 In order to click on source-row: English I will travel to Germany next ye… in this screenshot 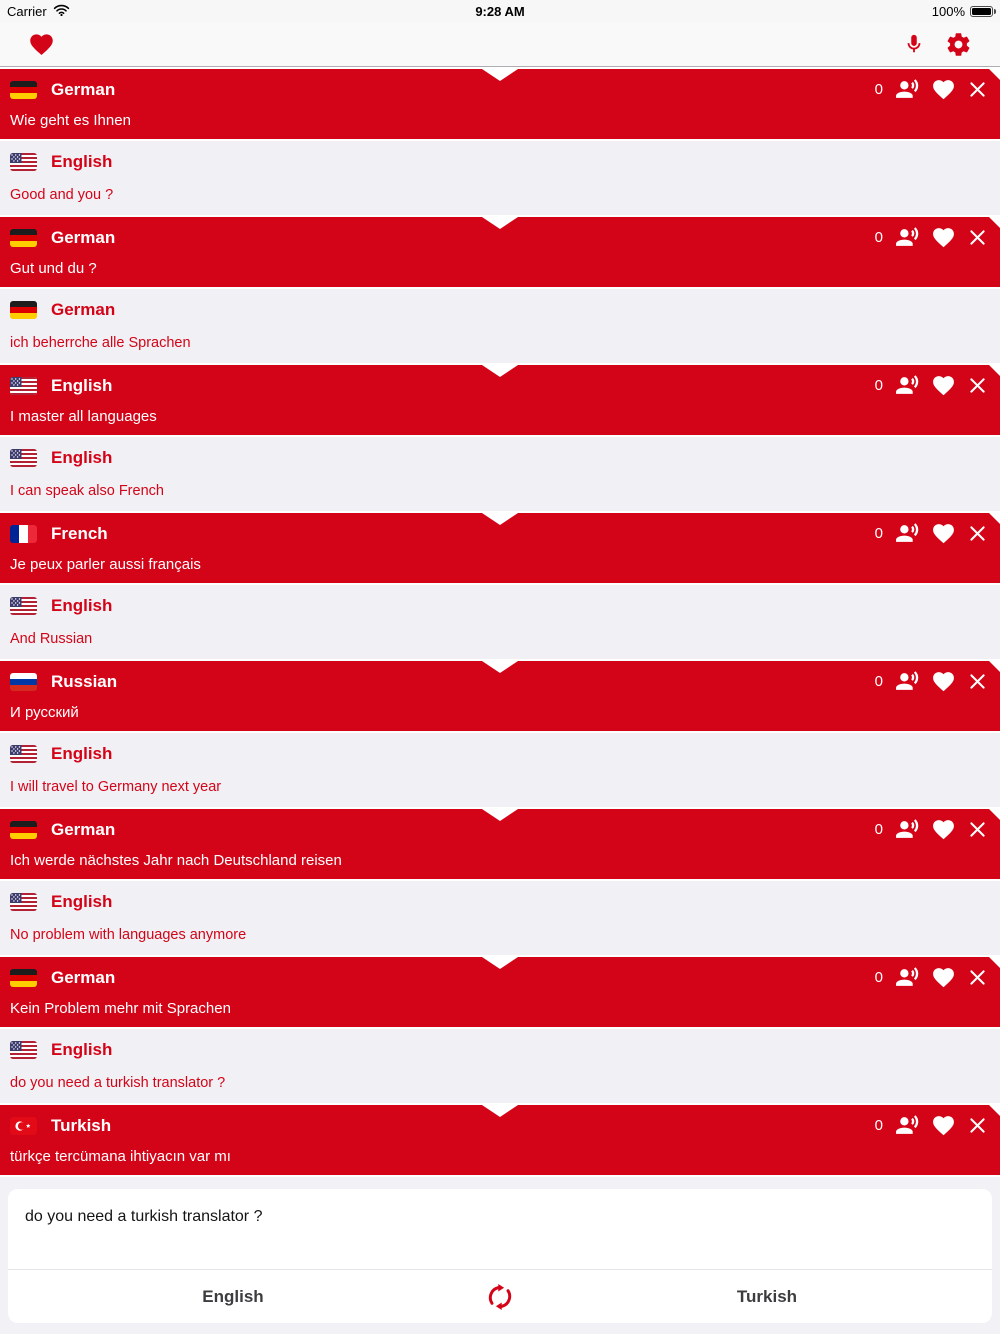, I will do `click(500, 770)`.